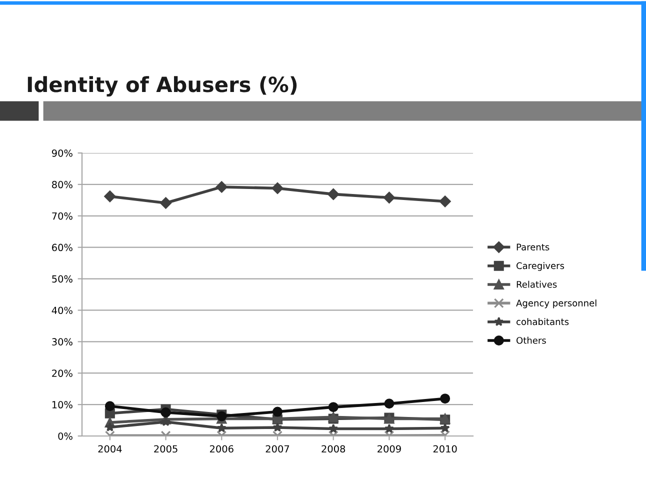 The height and width of the screenshot is (492, 646). Describe the element at coordinates (65, 436) in the screenshot. I see `y-tick-label: 0%` at that location.